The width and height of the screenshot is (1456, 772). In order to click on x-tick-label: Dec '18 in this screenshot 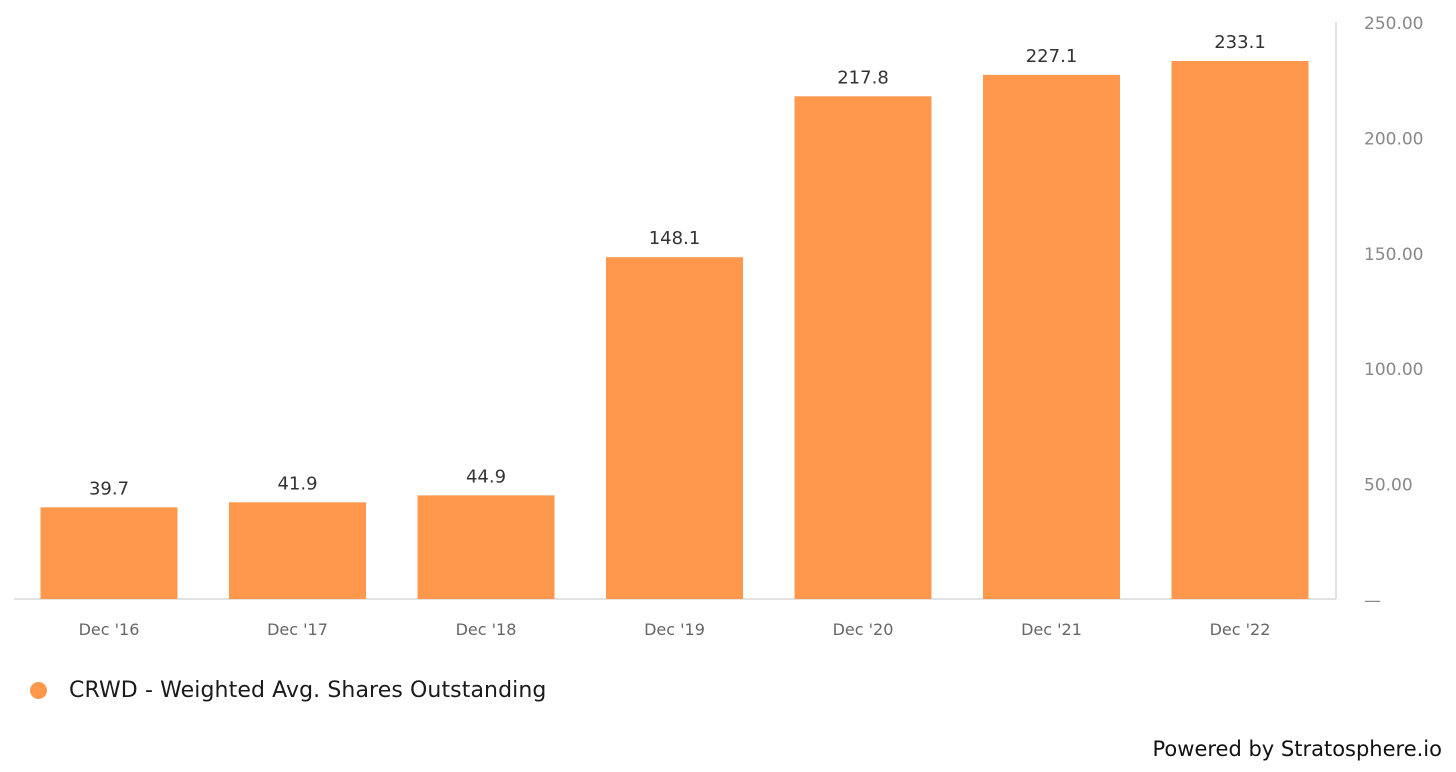, I will do `click(486, 629)`.